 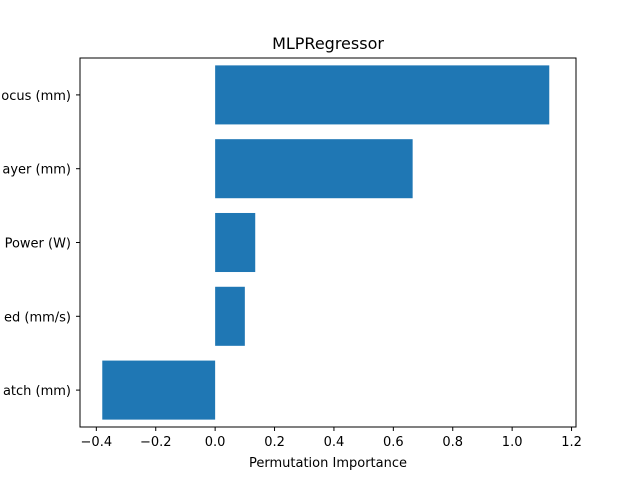 I want to click on x-tick-label: −0.4, so click(x=97, y=442).